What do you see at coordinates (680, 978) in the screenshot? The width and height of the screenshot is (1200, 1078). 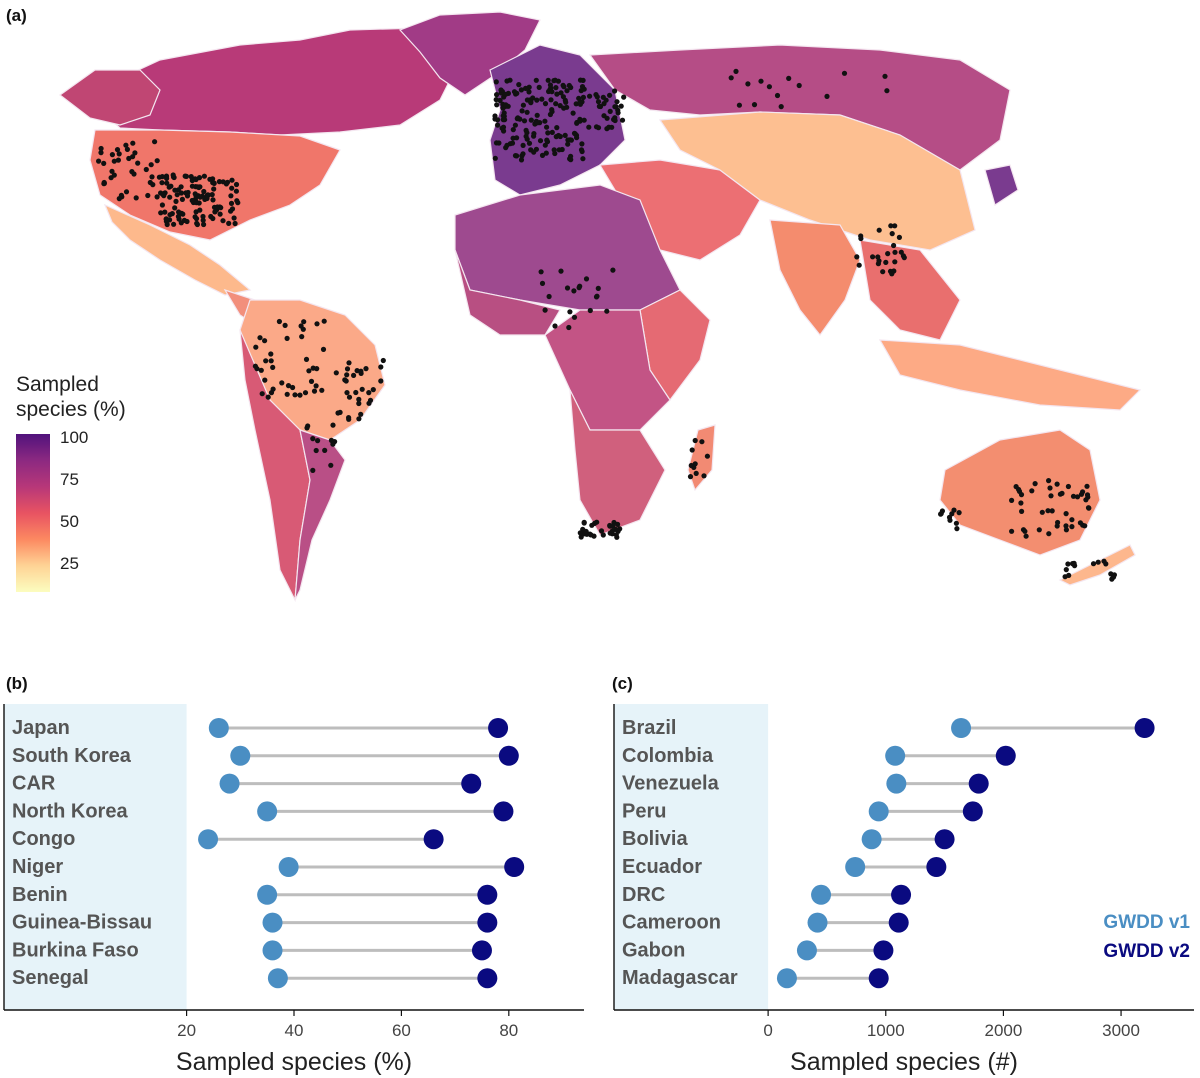 I see `category-label: Madagascar` at bounding box center [680, 978].